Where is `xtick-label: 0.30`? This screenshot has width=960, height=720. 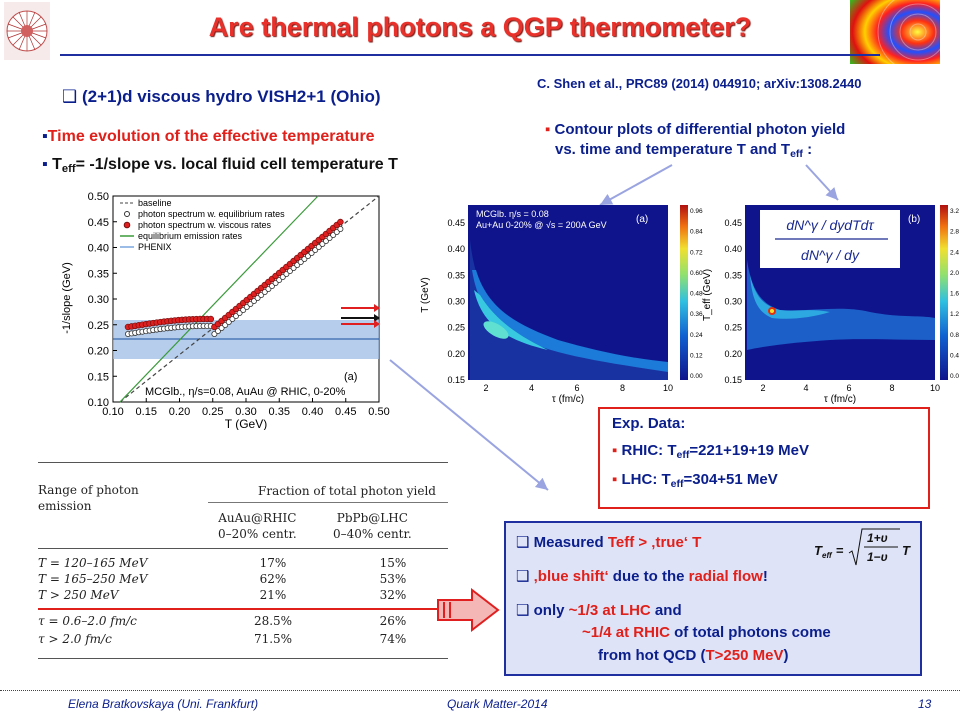 xtick-label: 0.30 is located at coordinates (245, 412).